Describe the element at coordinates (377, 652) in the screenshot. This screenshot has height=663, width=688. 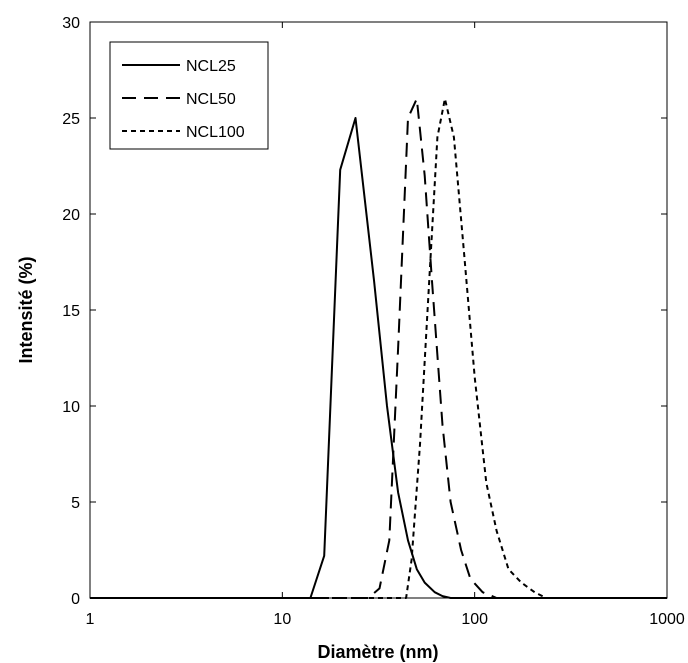
I see `x-axis-title: Diamètre (nm)` at that location.